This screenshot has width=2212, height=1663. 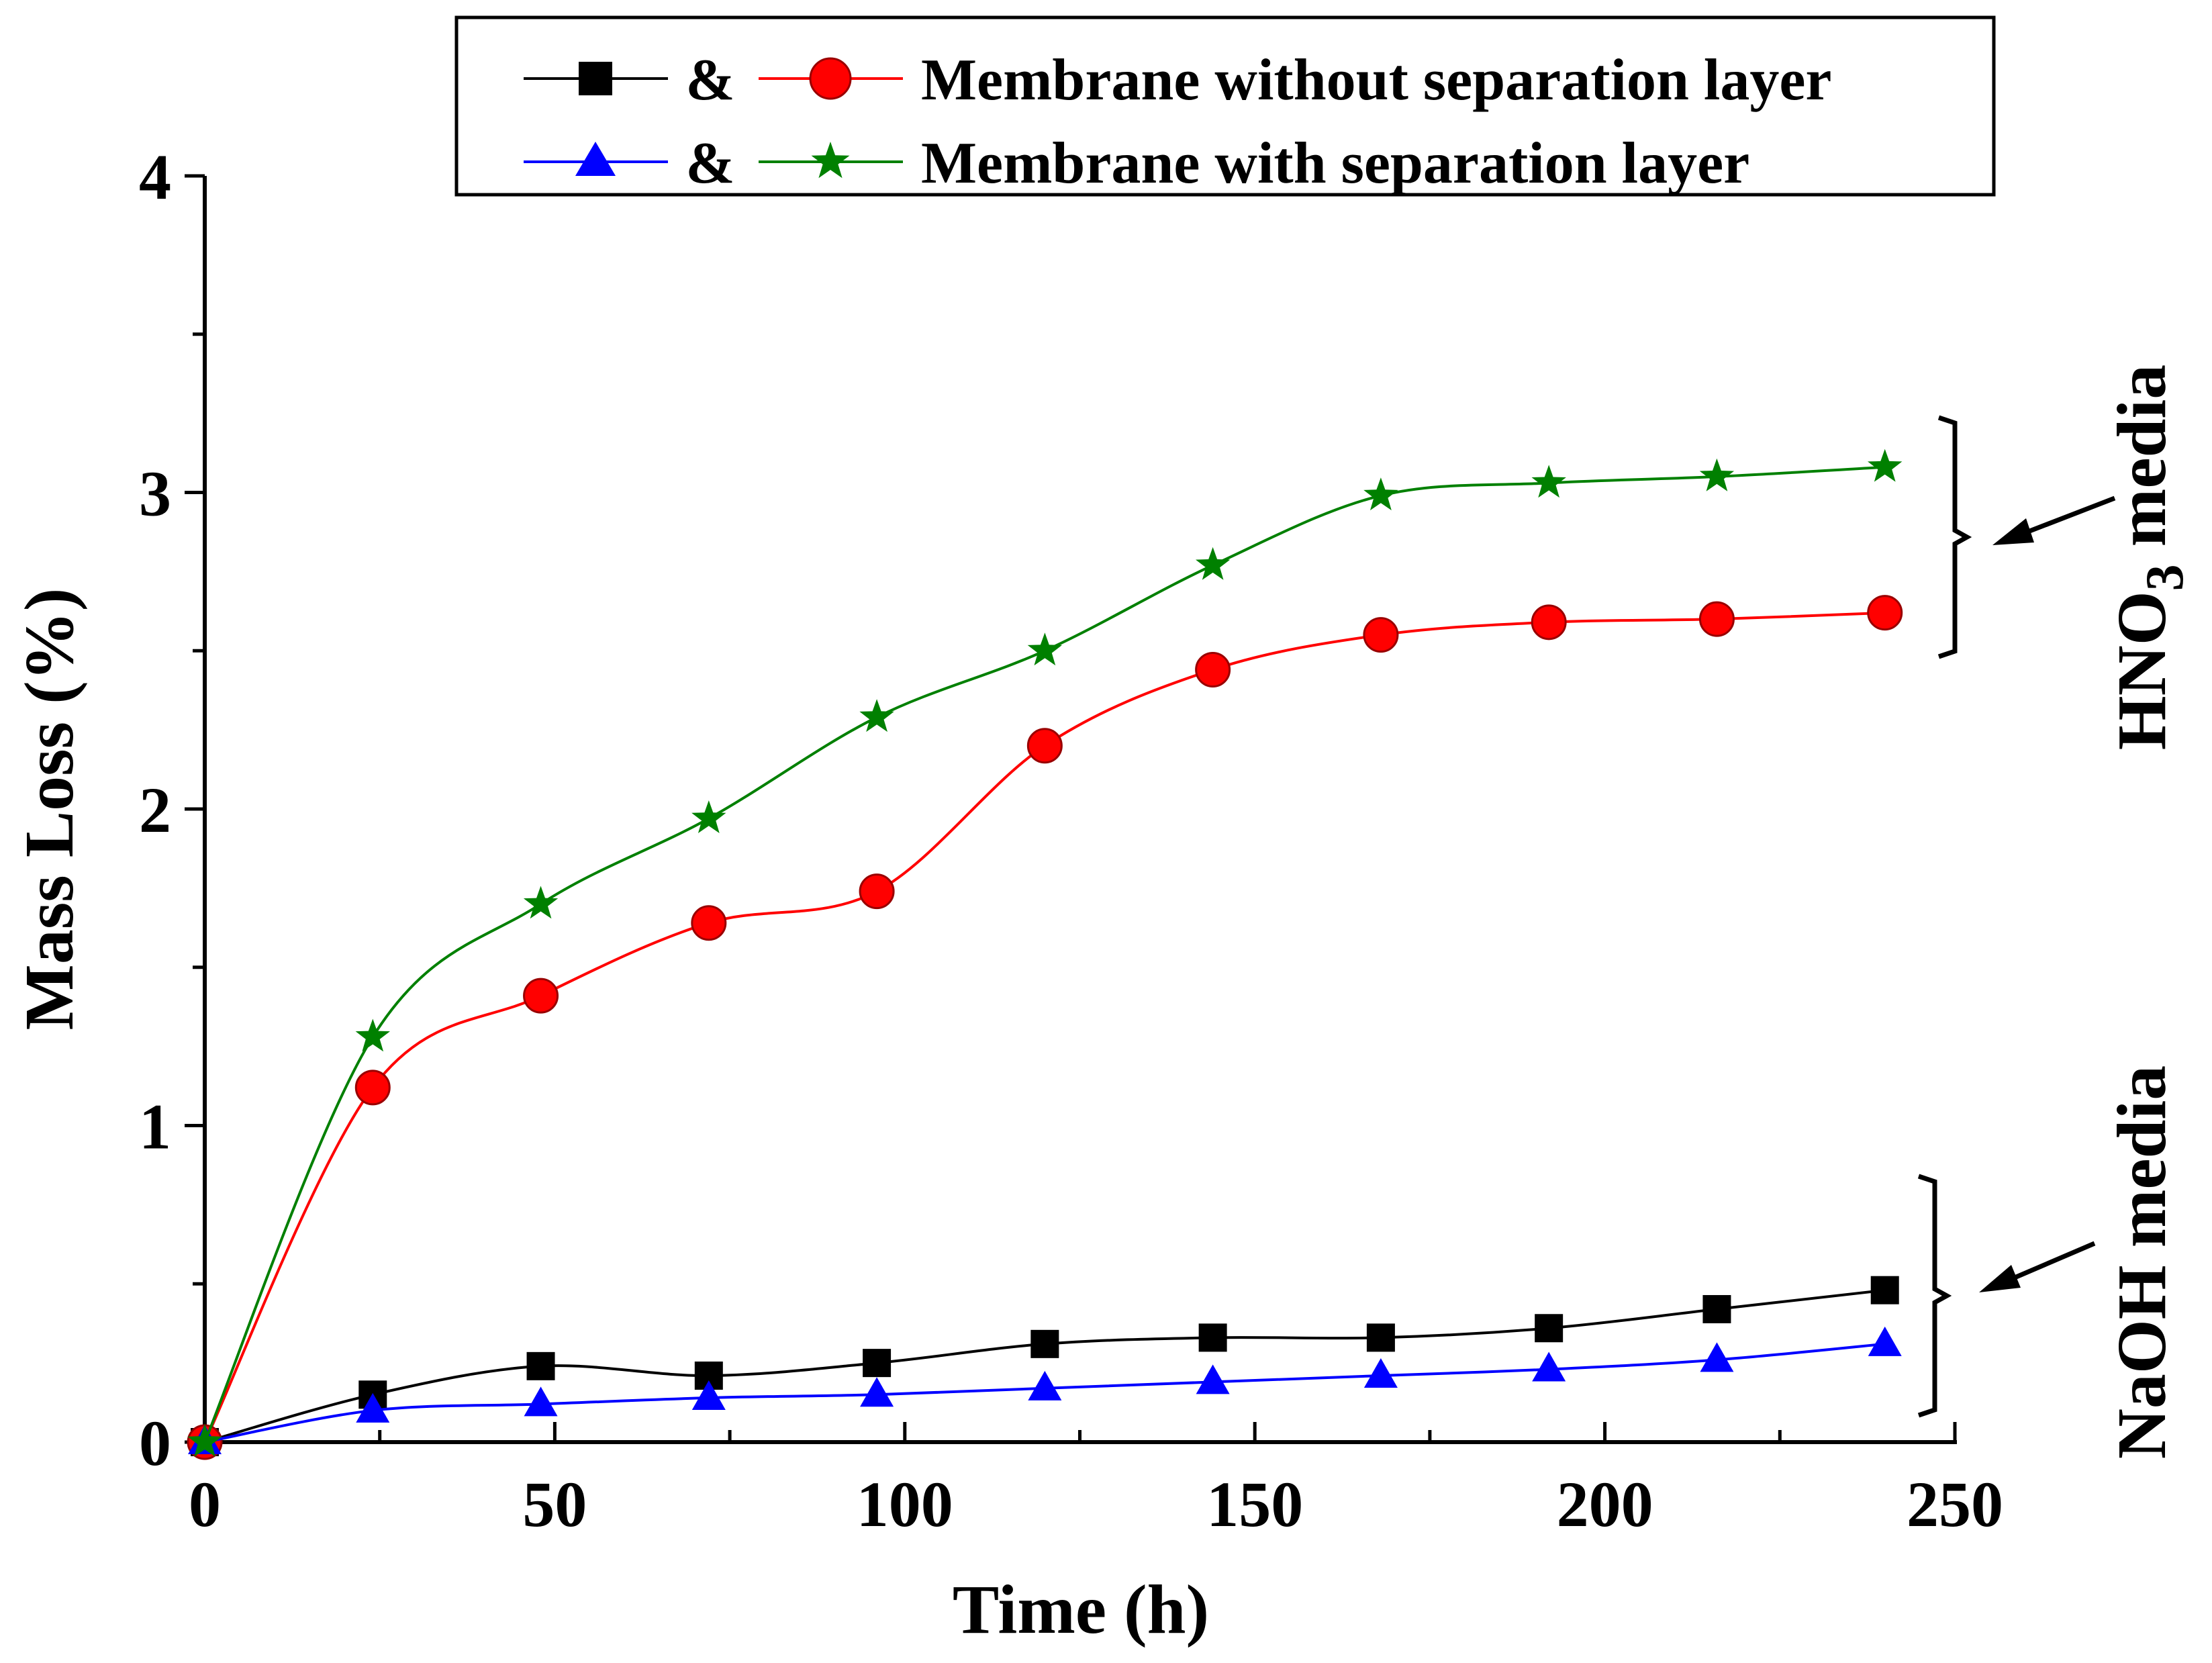 What do you see at coordinates (2141, 465) in the screenshot?
I see `hno3-label-suffix: media` at bounding box center [2141, 465].